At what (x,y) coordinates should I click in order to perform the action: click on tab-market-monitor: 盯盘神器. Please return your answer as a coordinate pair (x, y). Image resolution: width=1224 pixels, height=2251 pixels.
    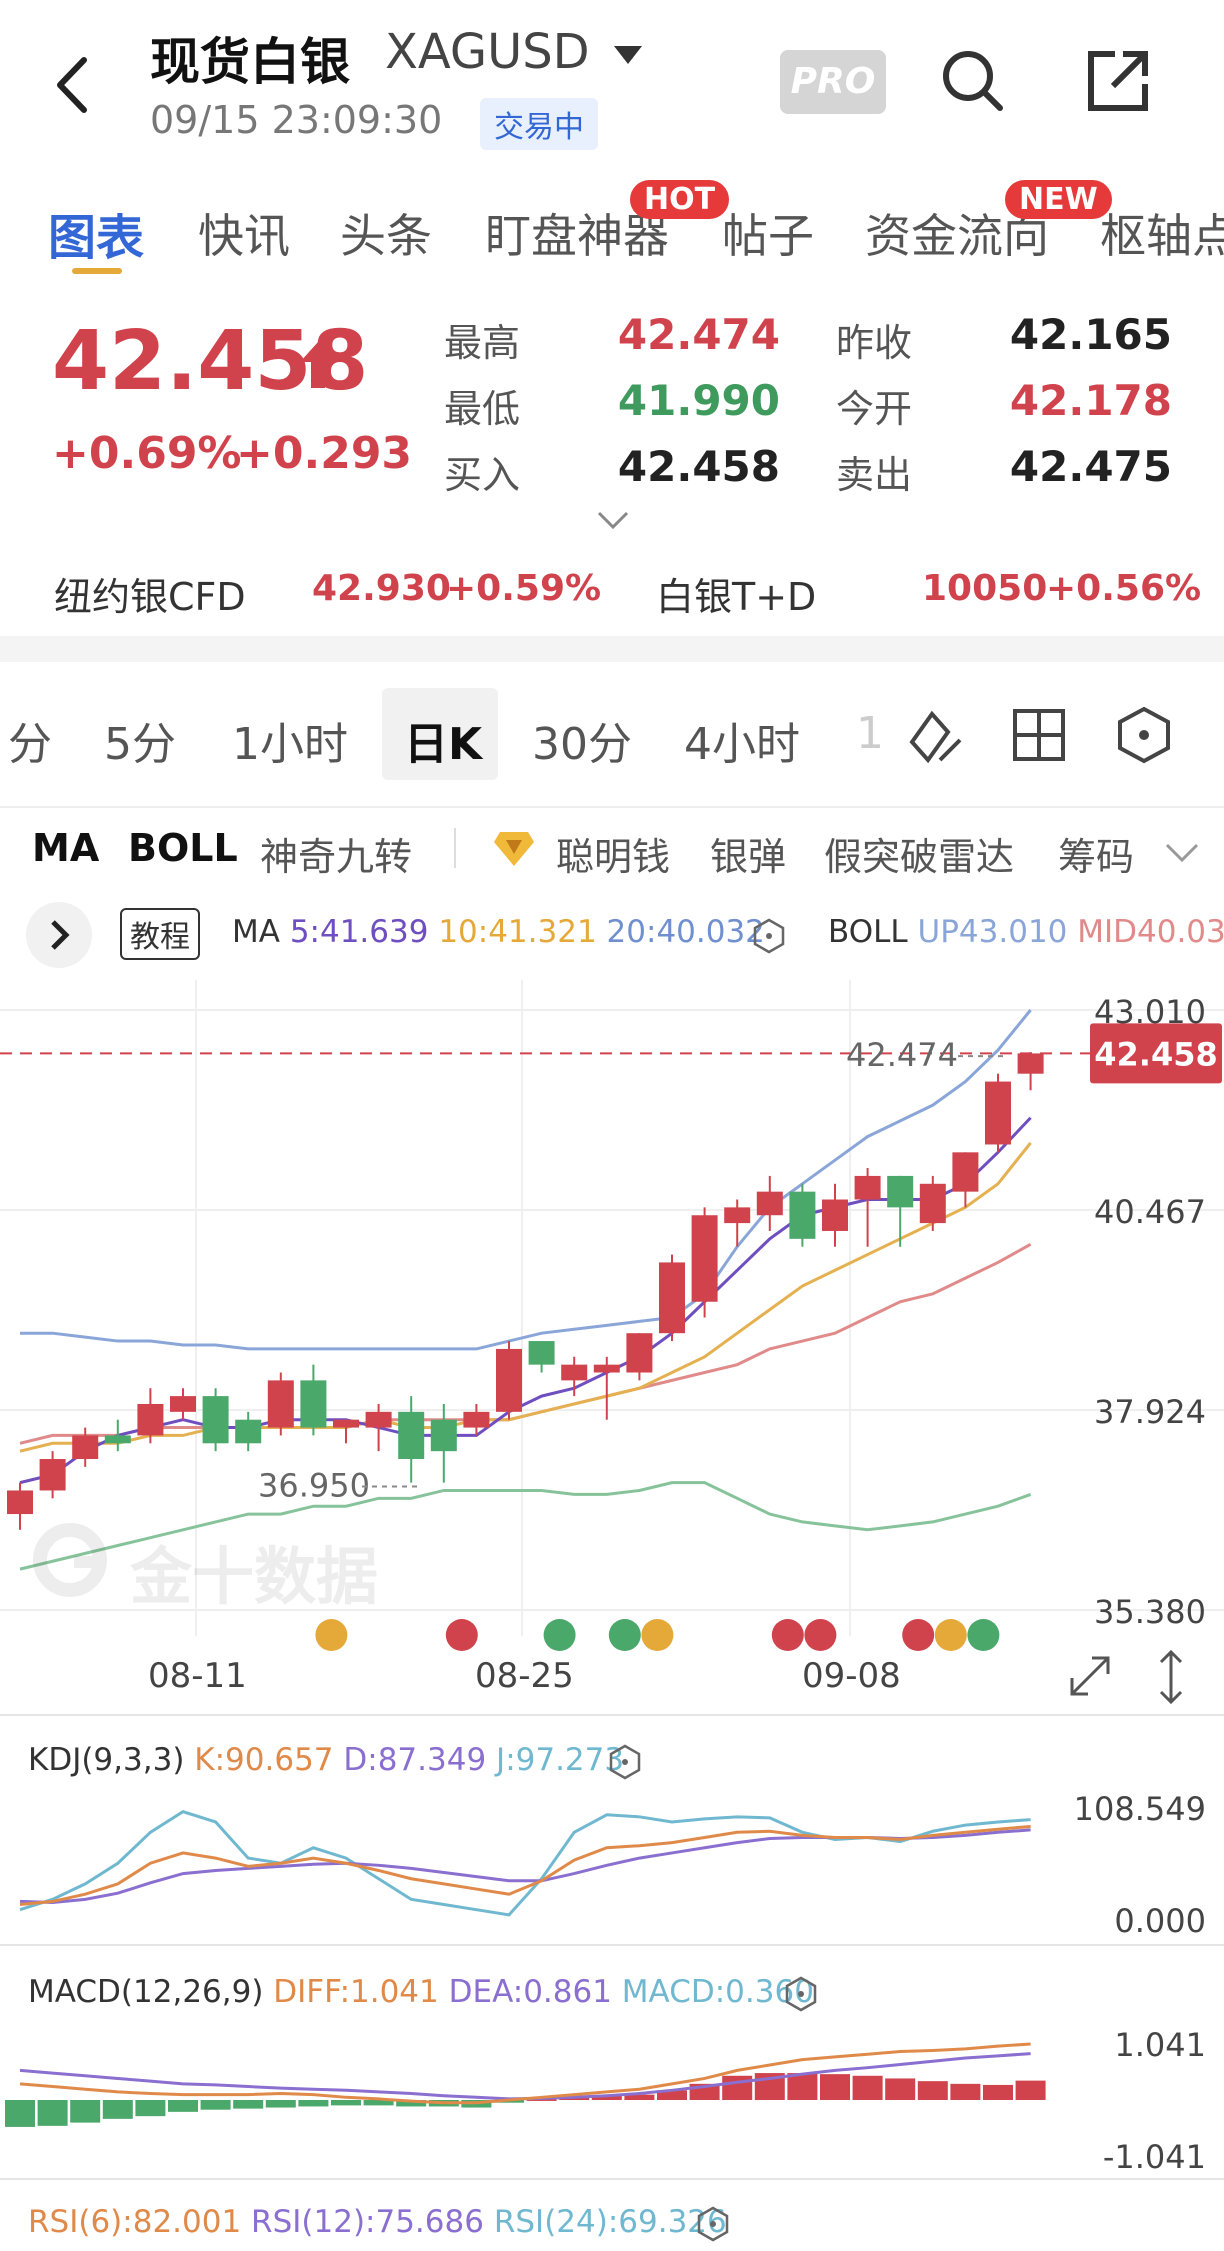
    Looking at the image, I should click on (577, 236).